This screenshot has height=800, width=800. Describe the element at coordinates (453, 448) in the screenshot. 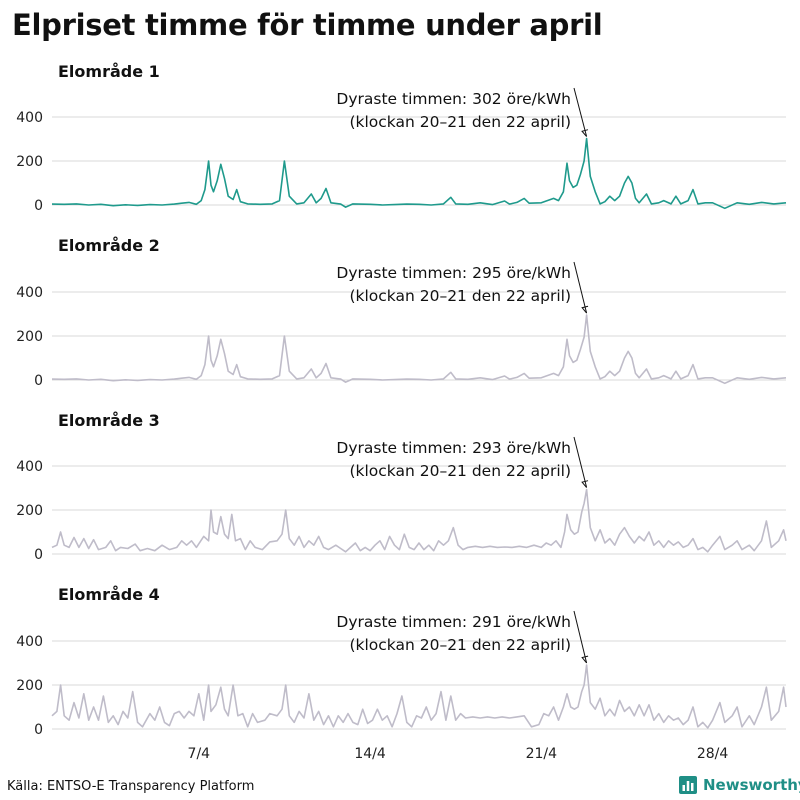

I see `annotation-line-1: Dyraste timmen: 293 öre/kWh` at that location.